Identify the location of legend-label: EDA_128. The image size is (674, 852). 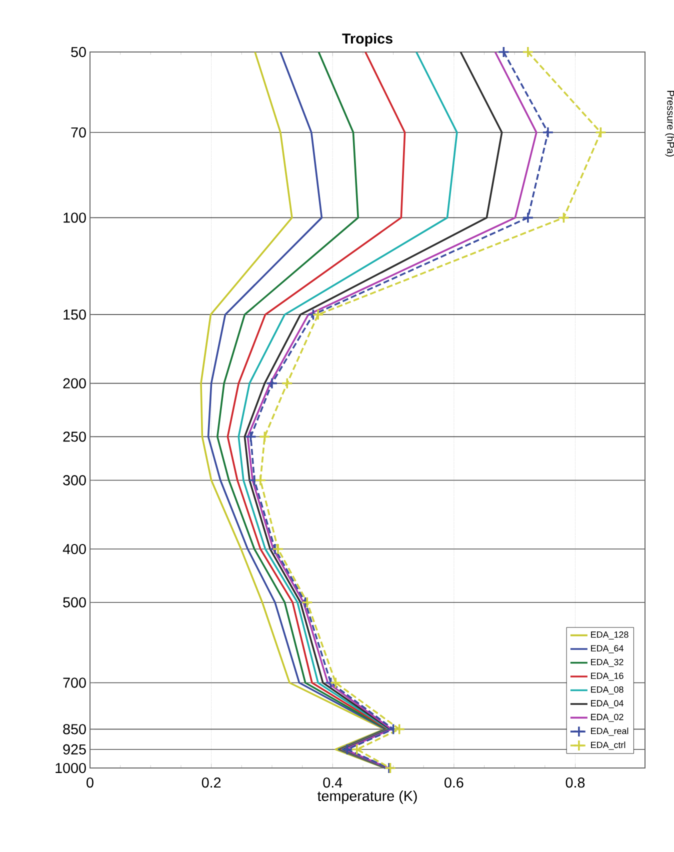
(609, 635).